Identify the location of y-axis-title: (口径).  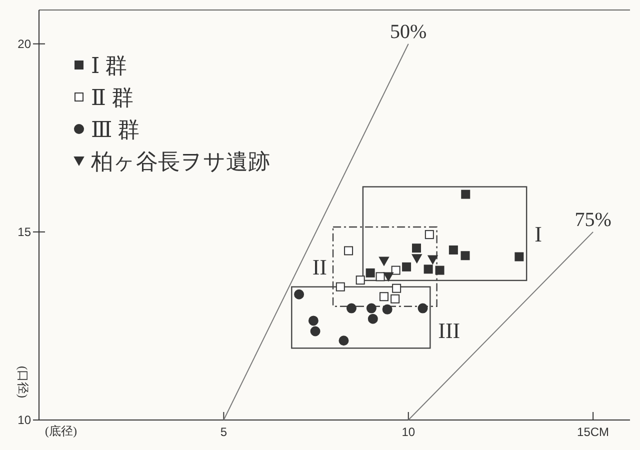
(23, 382).